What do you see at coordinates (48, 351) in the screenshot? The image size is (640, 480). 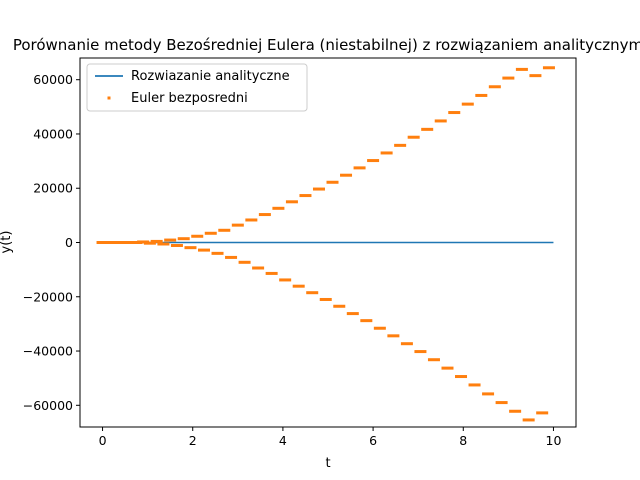 I see `y-tick-label: −40000` at bounding box center [48, 351].